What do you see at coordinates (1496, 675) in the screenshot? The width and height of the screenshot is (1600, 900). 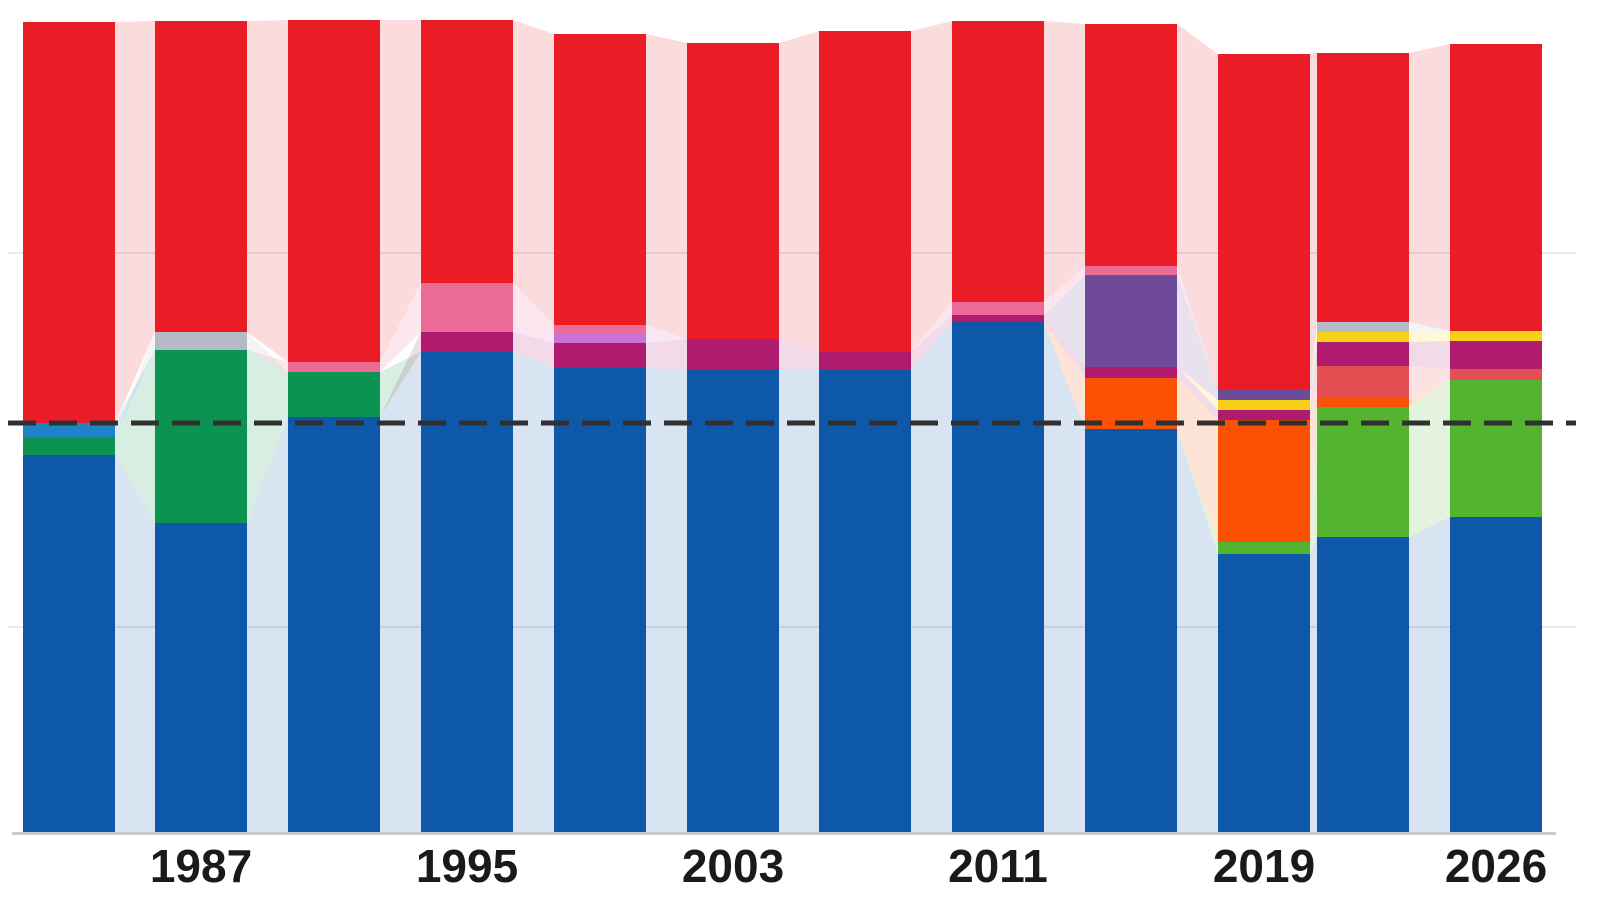 I see `bar-segment-blue-2026` at bounding box center [1496, 675].